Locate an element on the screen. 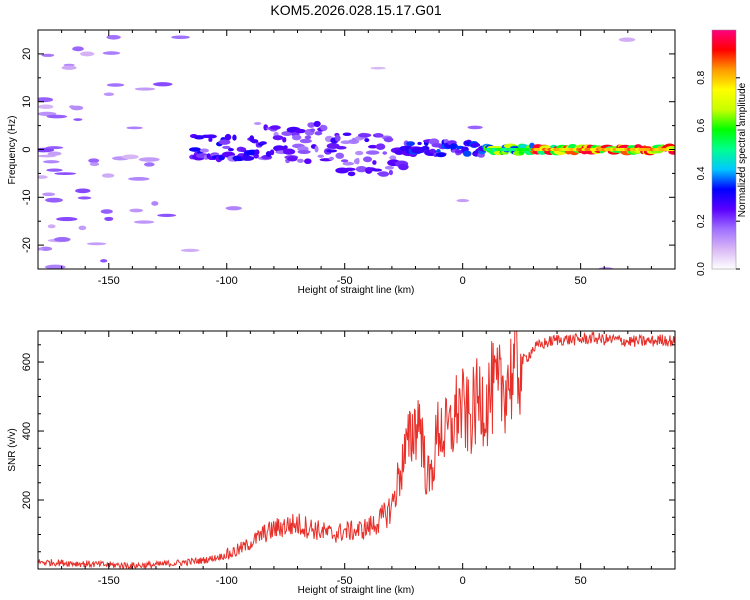  snr-x-tick-label-1: -100 is located at coordinates (227, 581).